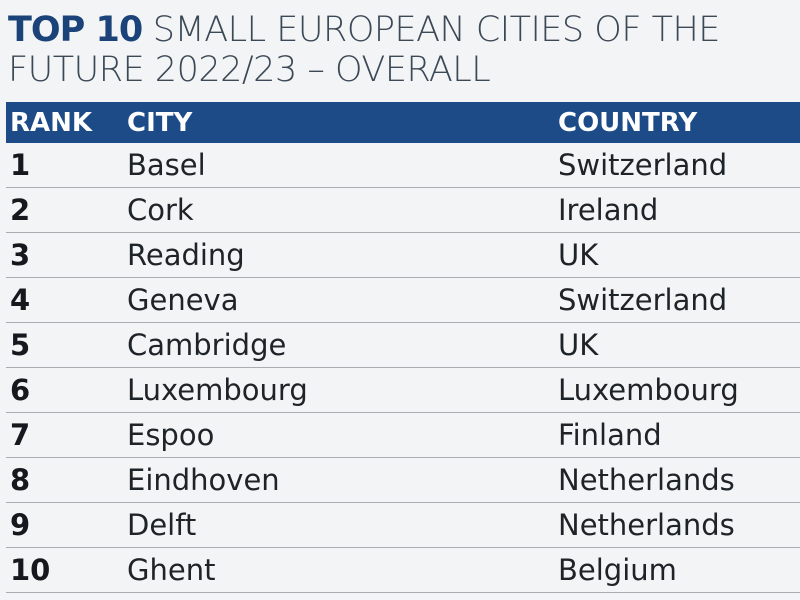  Describe the element at coordinates (20, 210) in the screenshot. I see `cell-rank: 2` at that location.